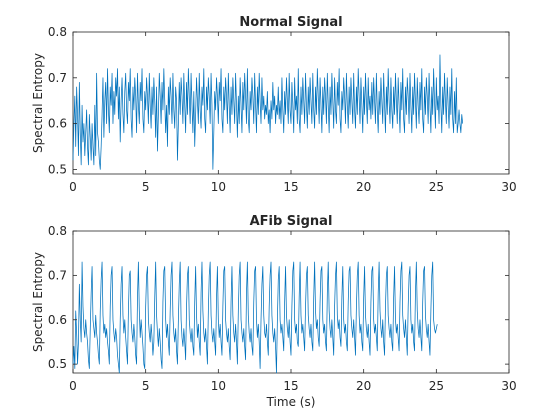 Image resolution: width=560 pixels, height=420 pixels. What do you see at coordinates (291, 402) in the screenshot?
I see `x-axis-label-afib: Time (s)` at bounding box center [291, 402].